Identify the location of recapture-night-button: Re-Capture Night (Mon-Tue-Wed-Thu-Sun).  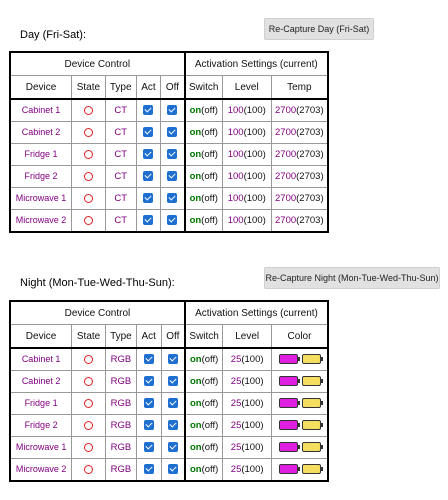
(352, 278).